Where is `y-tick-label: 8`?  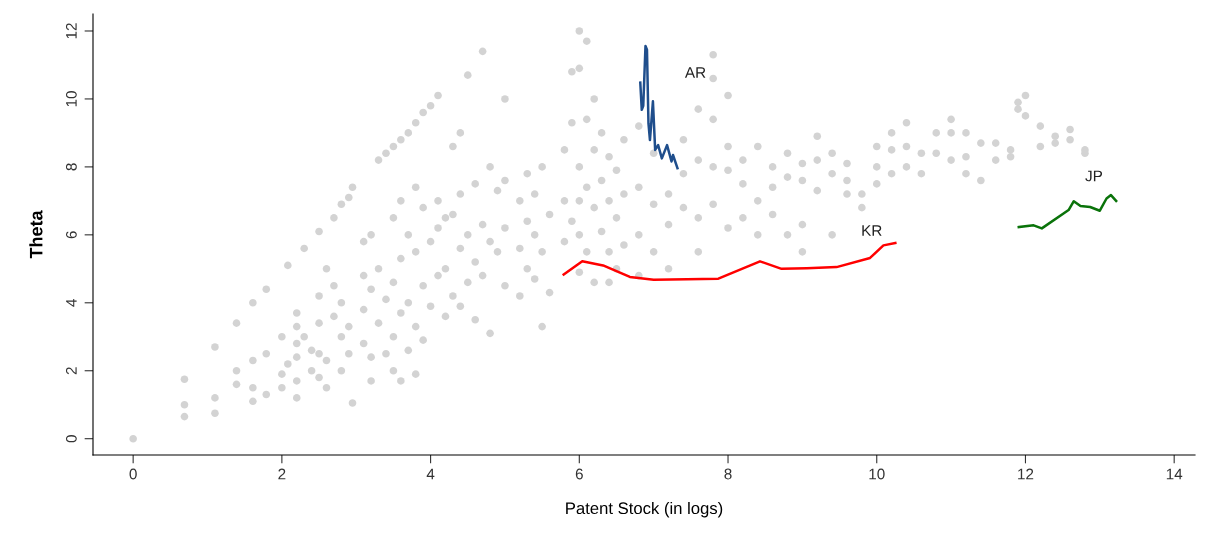 y-tick-label: 8 is located at coordinates (71, 167).